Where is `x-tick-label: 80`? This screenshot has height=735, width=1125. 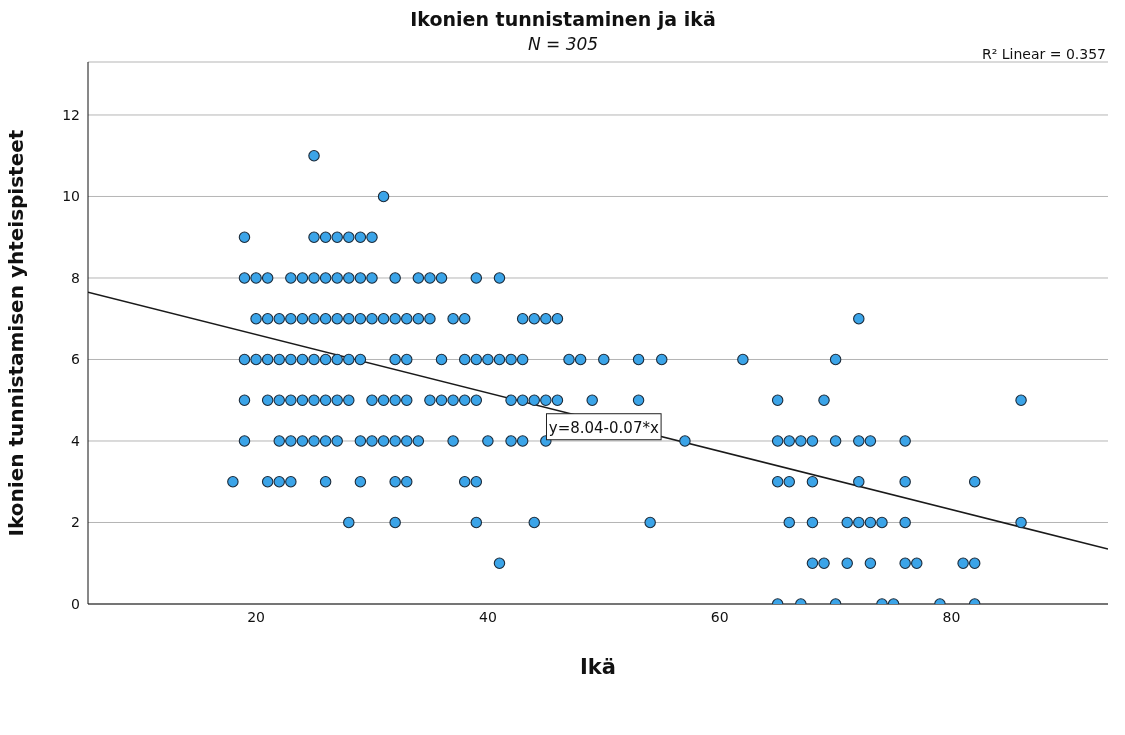
x-tick-label: 80 is located at coordinates (951, 616).